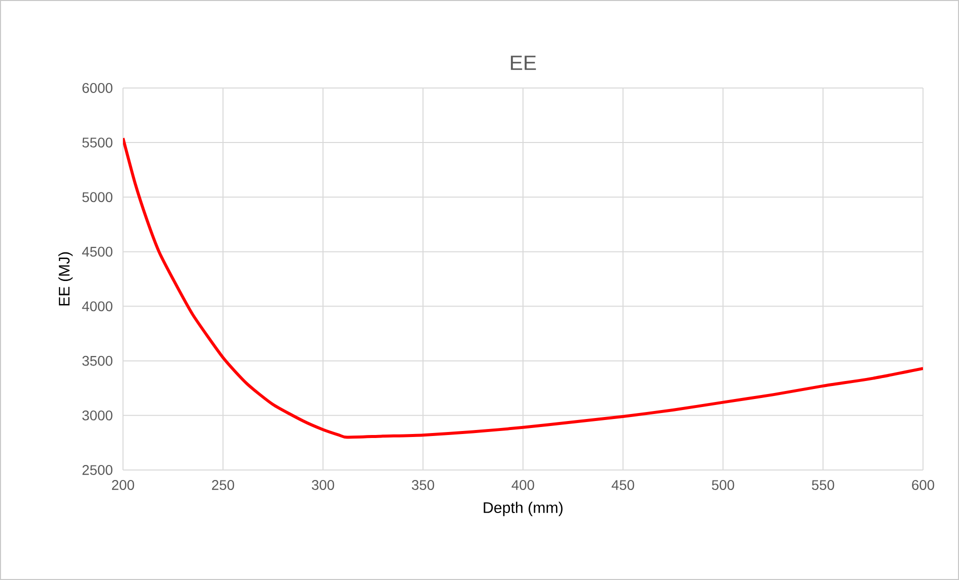  Describe the element at coordinates (97, 415) in the screenshot. I see `y-tick-label: 3000` at that location.